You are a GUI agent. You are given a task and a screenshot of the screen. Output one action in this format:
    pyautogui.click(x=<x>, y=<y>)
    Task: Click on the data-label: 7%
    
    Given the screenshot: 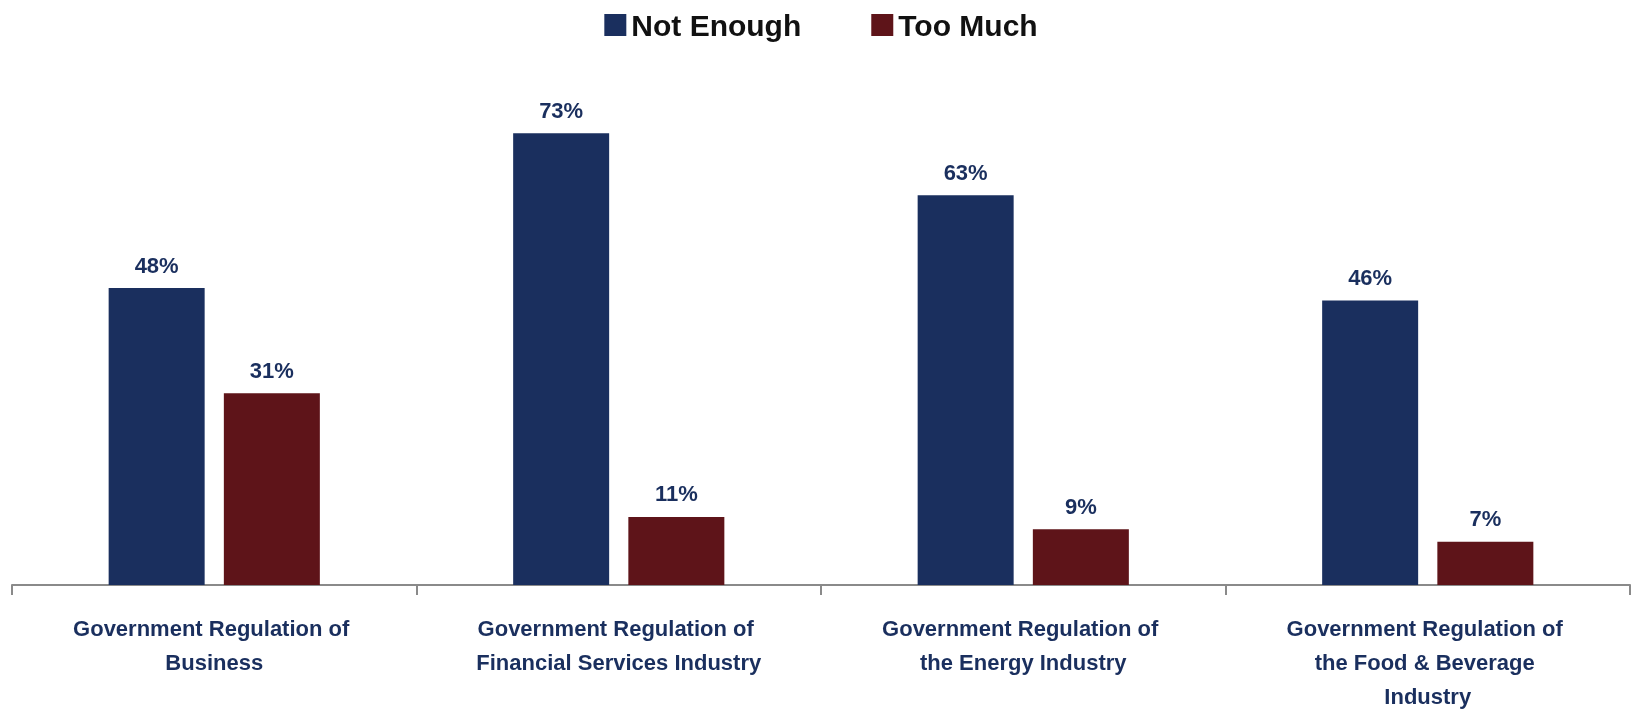 What is the action you would take?
    pyautogui.click(x=1485, y=519)
    